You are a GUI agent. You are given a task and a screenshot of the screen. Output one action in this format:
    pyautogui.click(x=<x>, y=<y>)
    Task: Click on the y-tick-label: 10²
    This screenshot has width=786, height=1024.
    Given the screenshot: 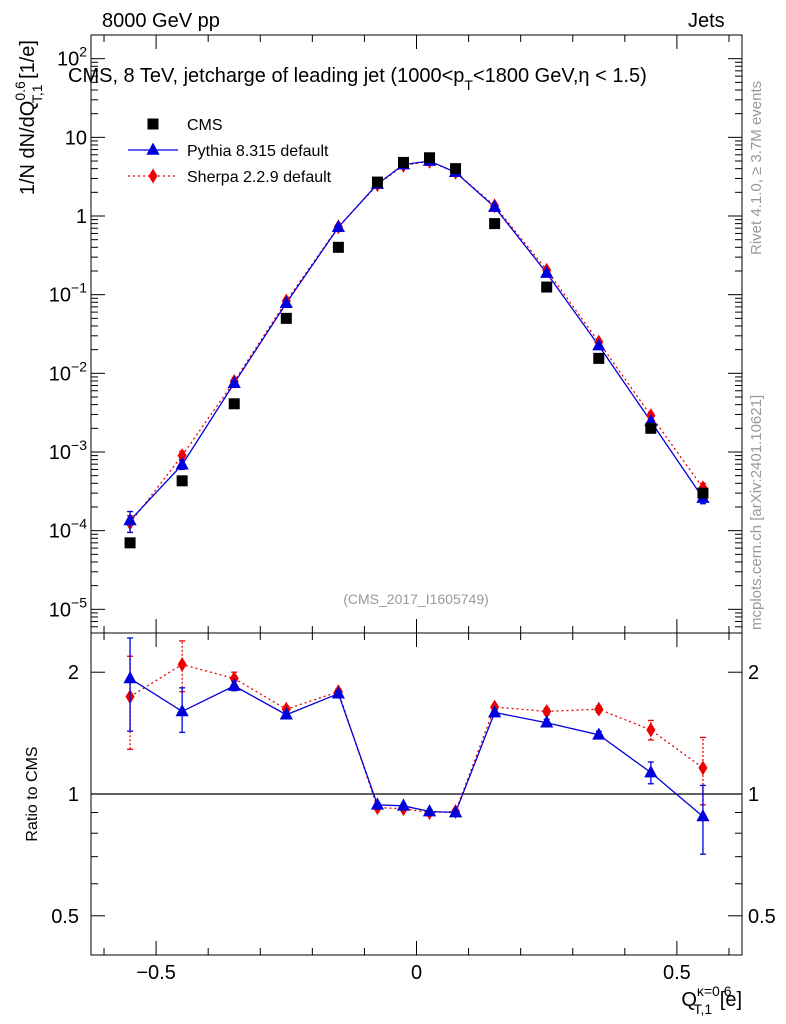 What is the action you would take?
    pyautogui.click(x=72, y=57)
    